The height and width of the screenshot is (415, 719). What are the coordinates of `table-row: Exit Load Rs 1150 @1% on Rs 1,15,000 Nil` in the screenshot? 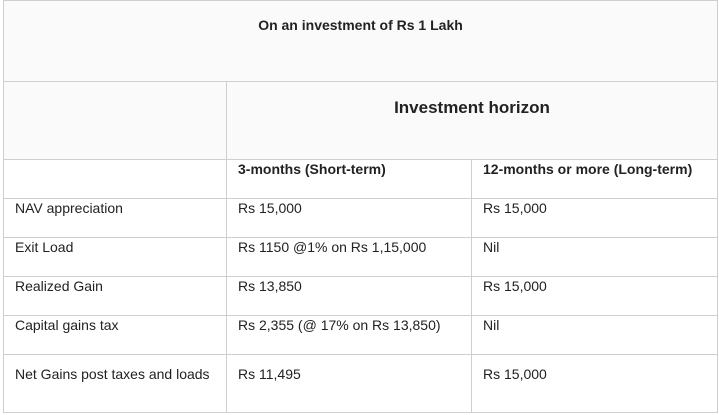 It's located at (360, 257).